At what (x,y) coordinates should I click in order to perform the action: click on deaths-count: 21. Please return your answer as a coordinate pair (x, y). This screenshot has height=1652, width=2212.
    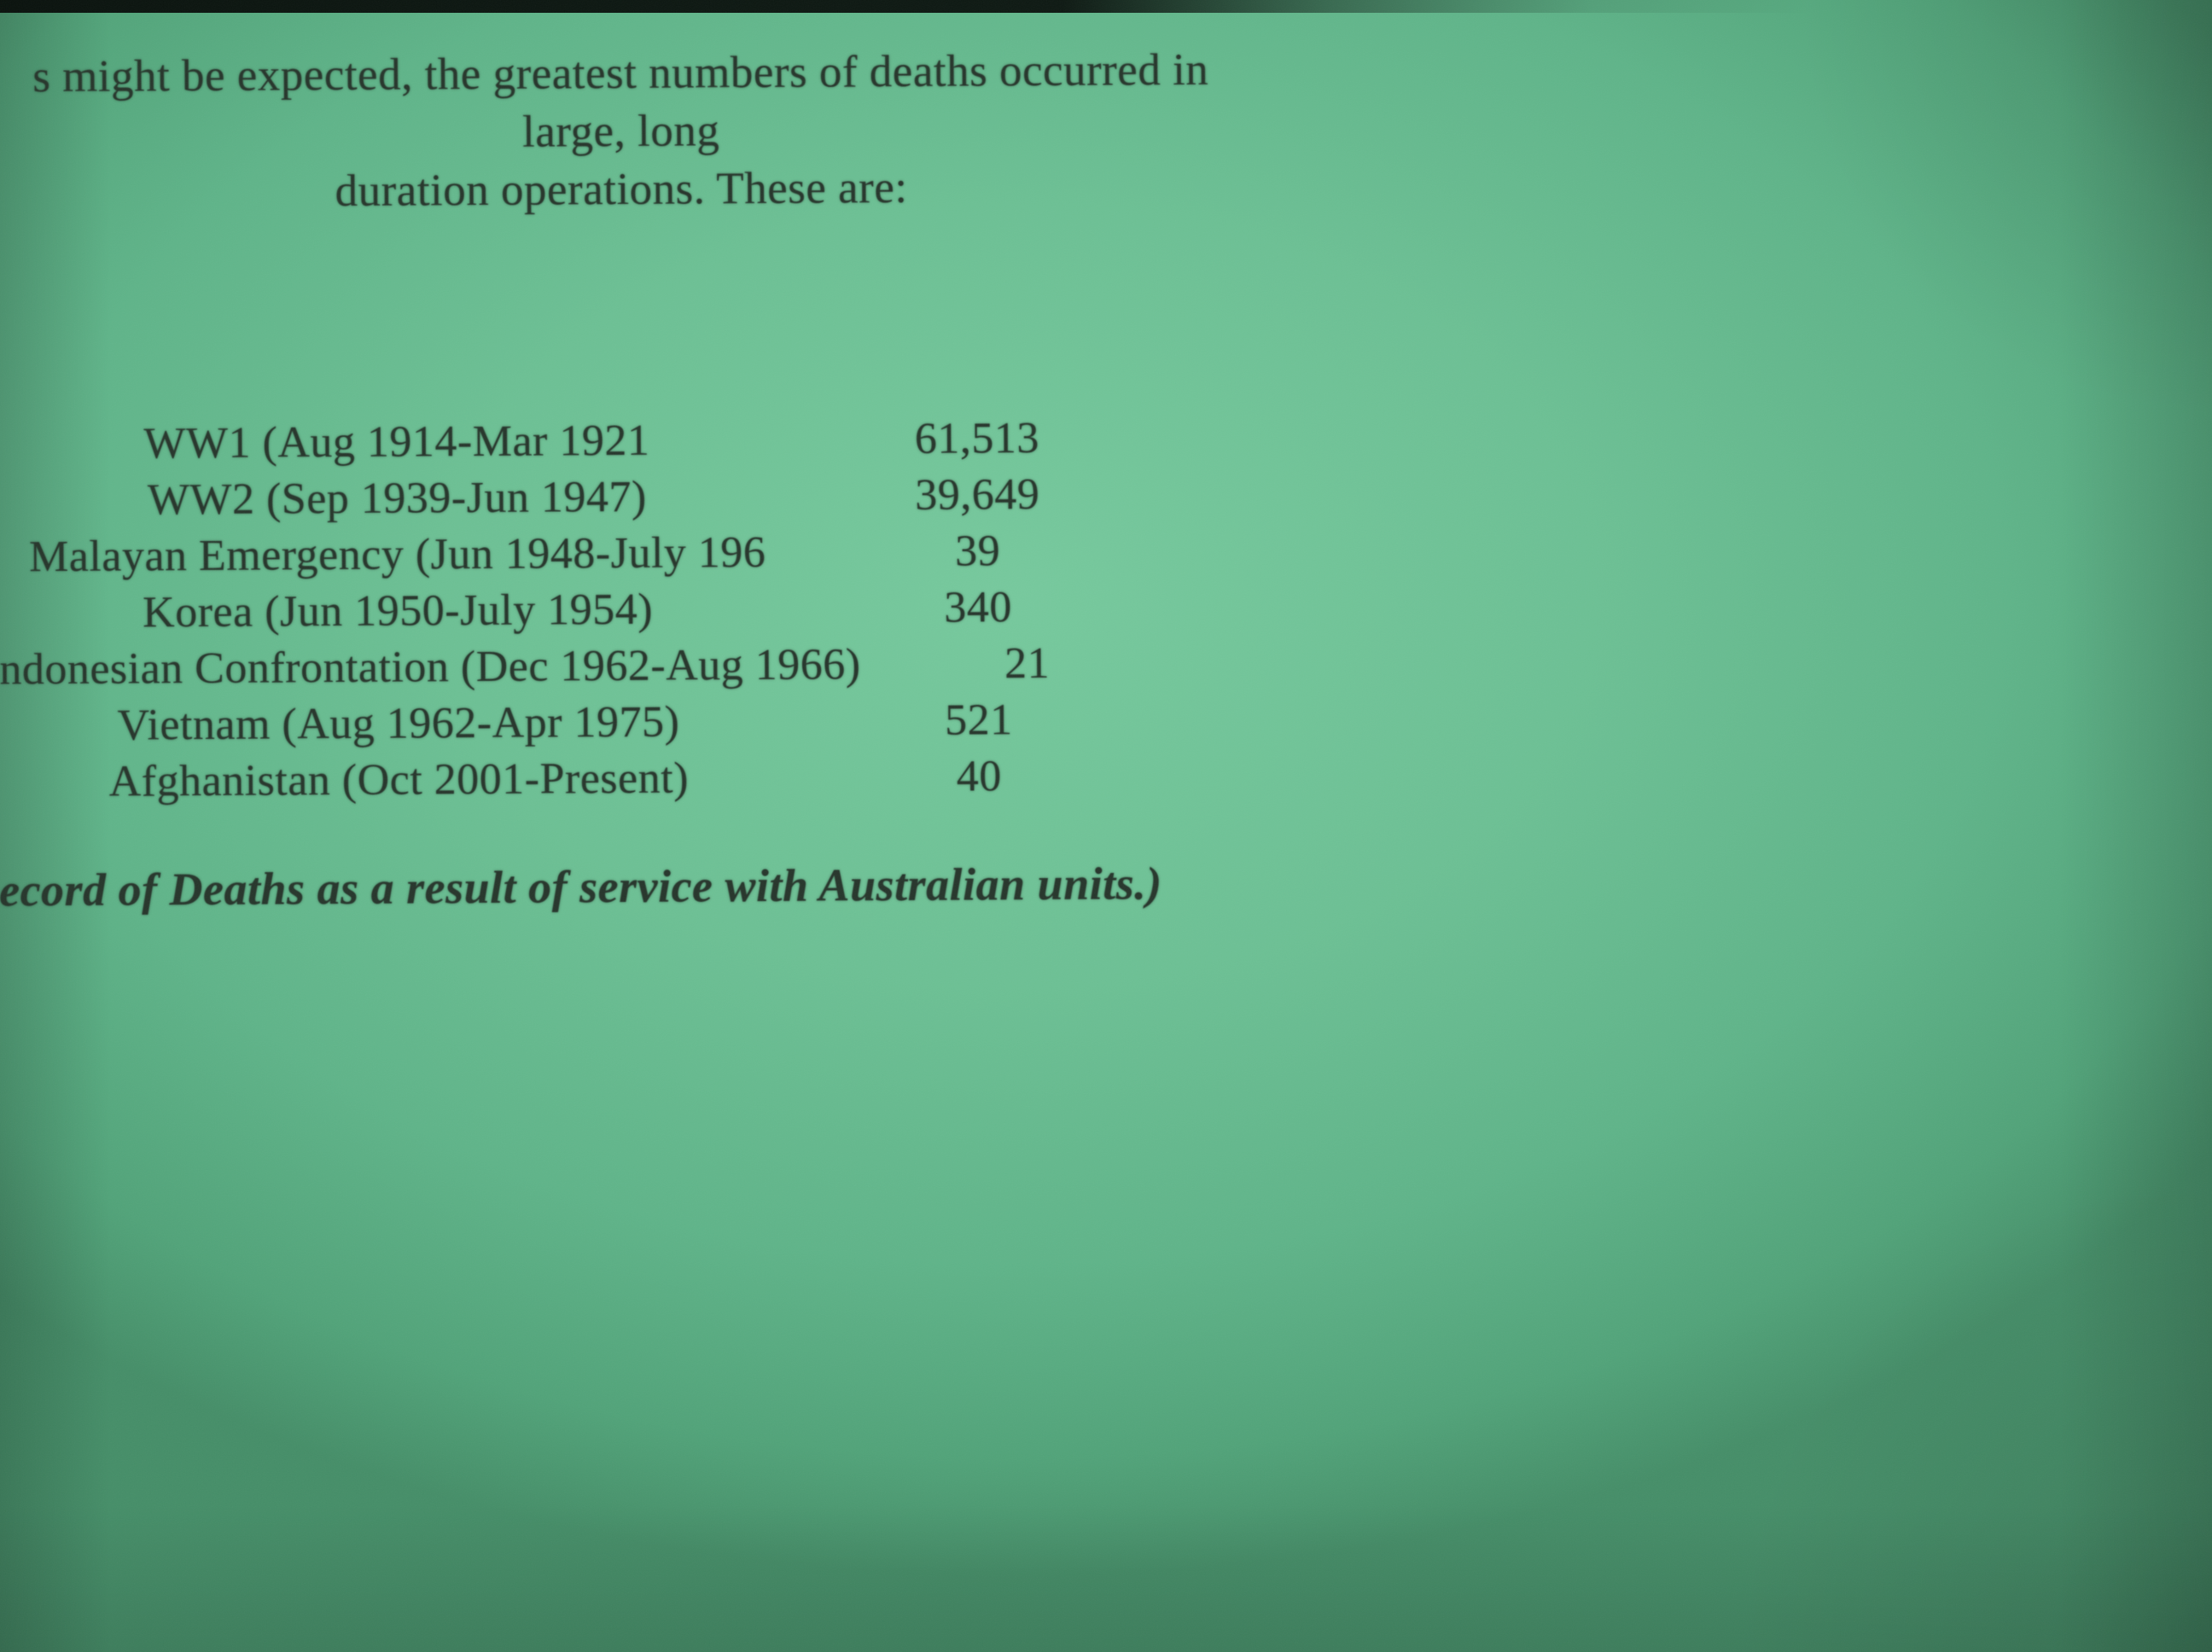
    Looking at the image, I should click on (1027, 663).